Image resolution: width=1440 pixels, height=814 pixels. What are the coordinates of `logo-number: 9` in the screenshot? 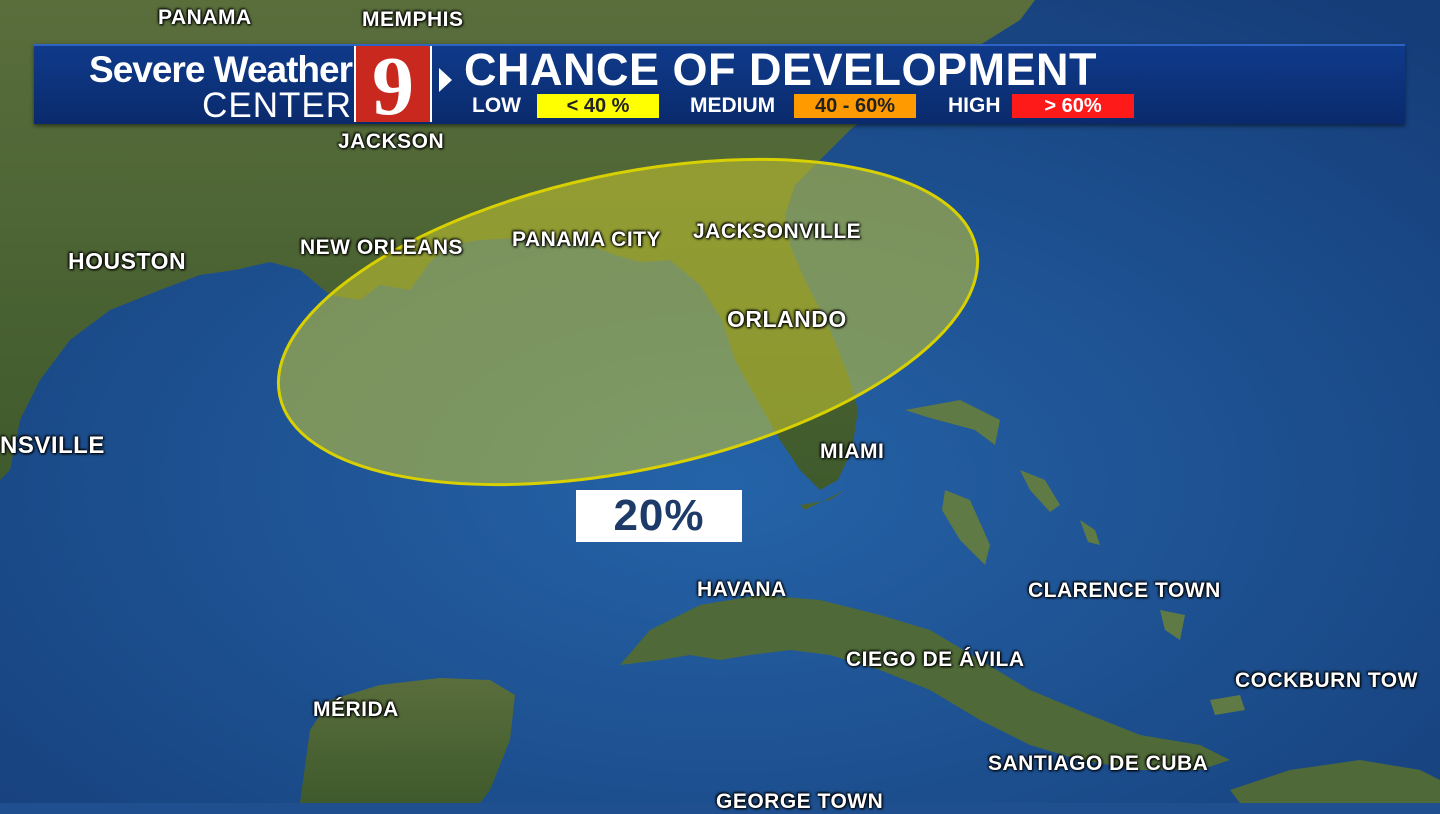 It's located at (393, 86).